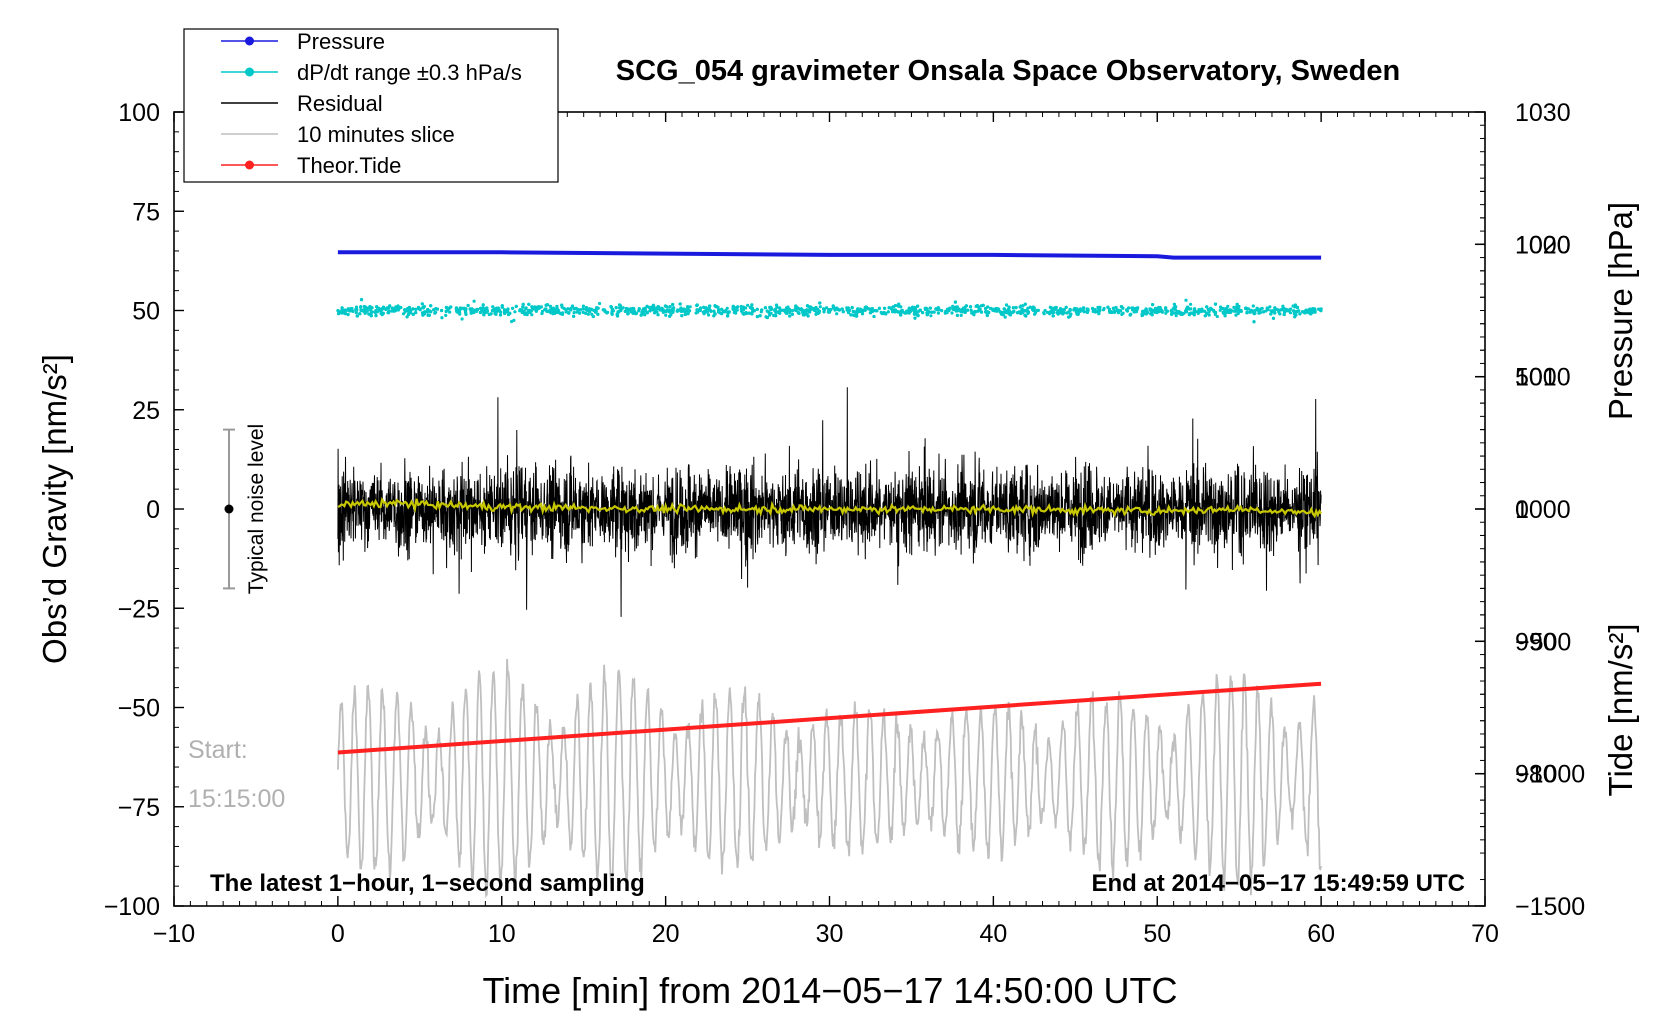 Image resolution: width=1676 pixels, height=1020 pixels. I want to click on y-tick-label: −75, so click(139, 808).